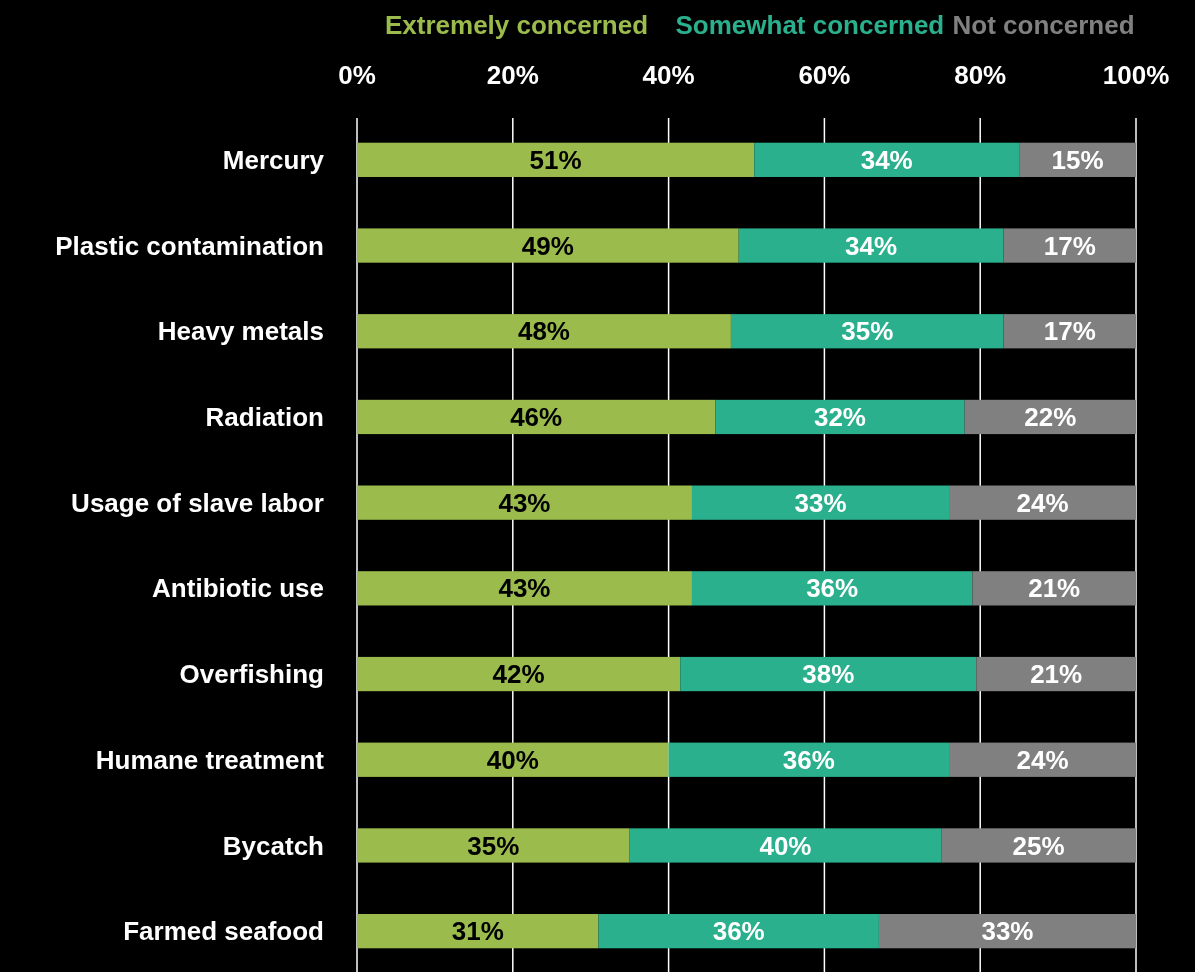  I want to click on data-label: 22%, so click(1050, 417).